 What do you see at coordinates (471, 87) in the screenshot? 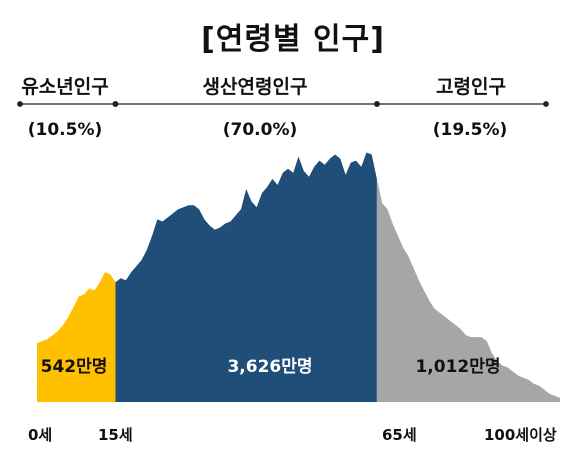
I see `group-label-elderly: 고령인구` at bounding box center [471, 87].